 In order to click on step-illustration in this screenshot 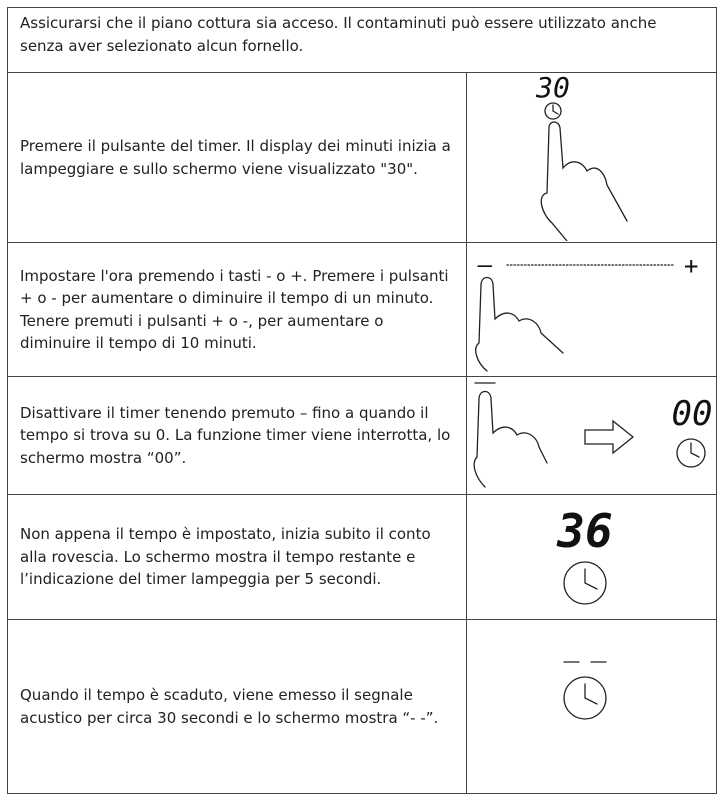, I will do `click(591, 706)`.